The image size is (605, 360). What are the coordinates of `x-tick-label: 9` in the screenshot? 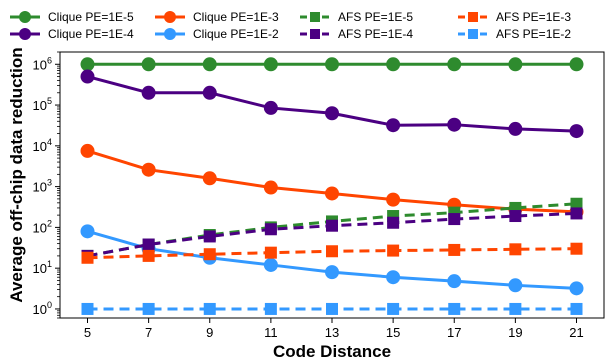 It's located at (209, 332).